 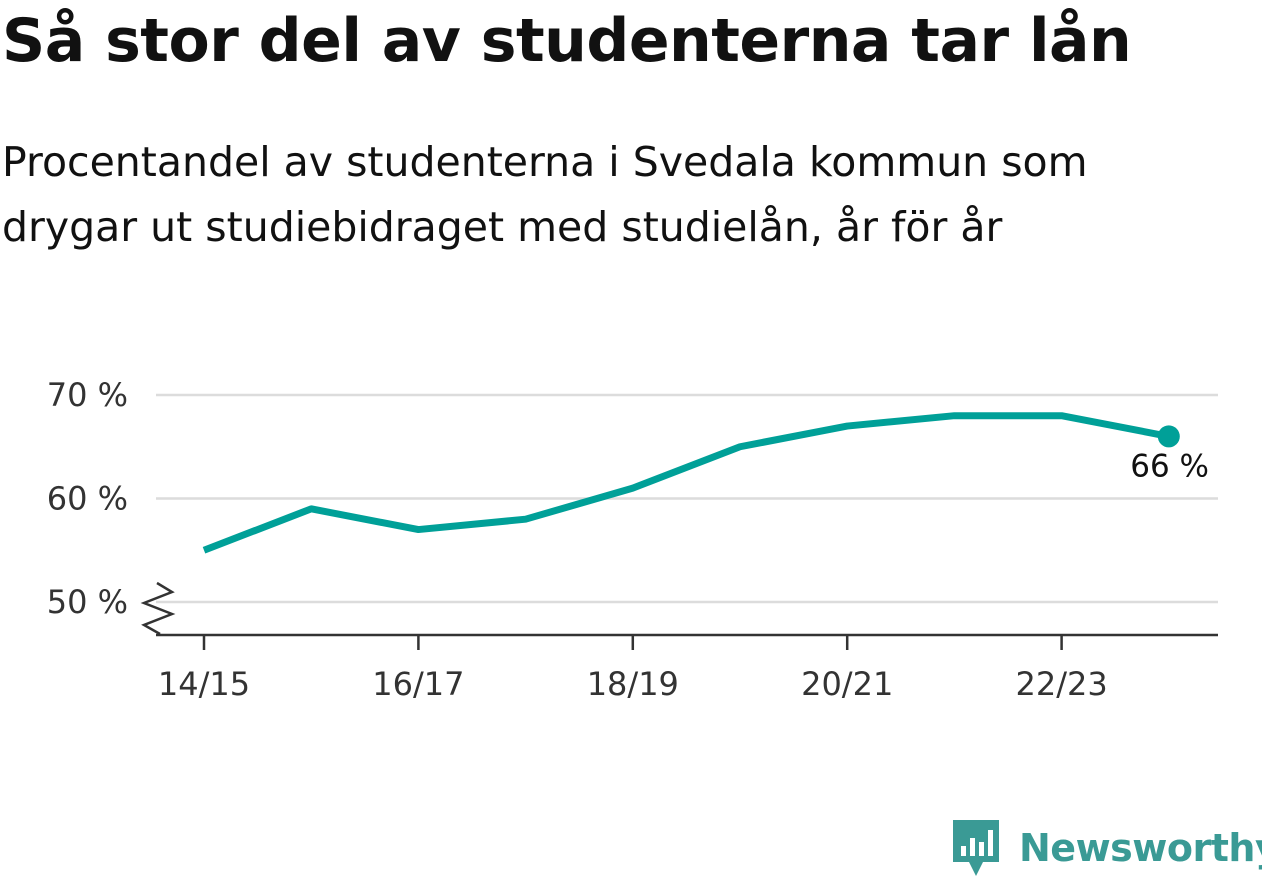 What do you see at coordinates (158, 608) in the screenshot?
I see `axis-break-icon` at bounding box center [158, 608].